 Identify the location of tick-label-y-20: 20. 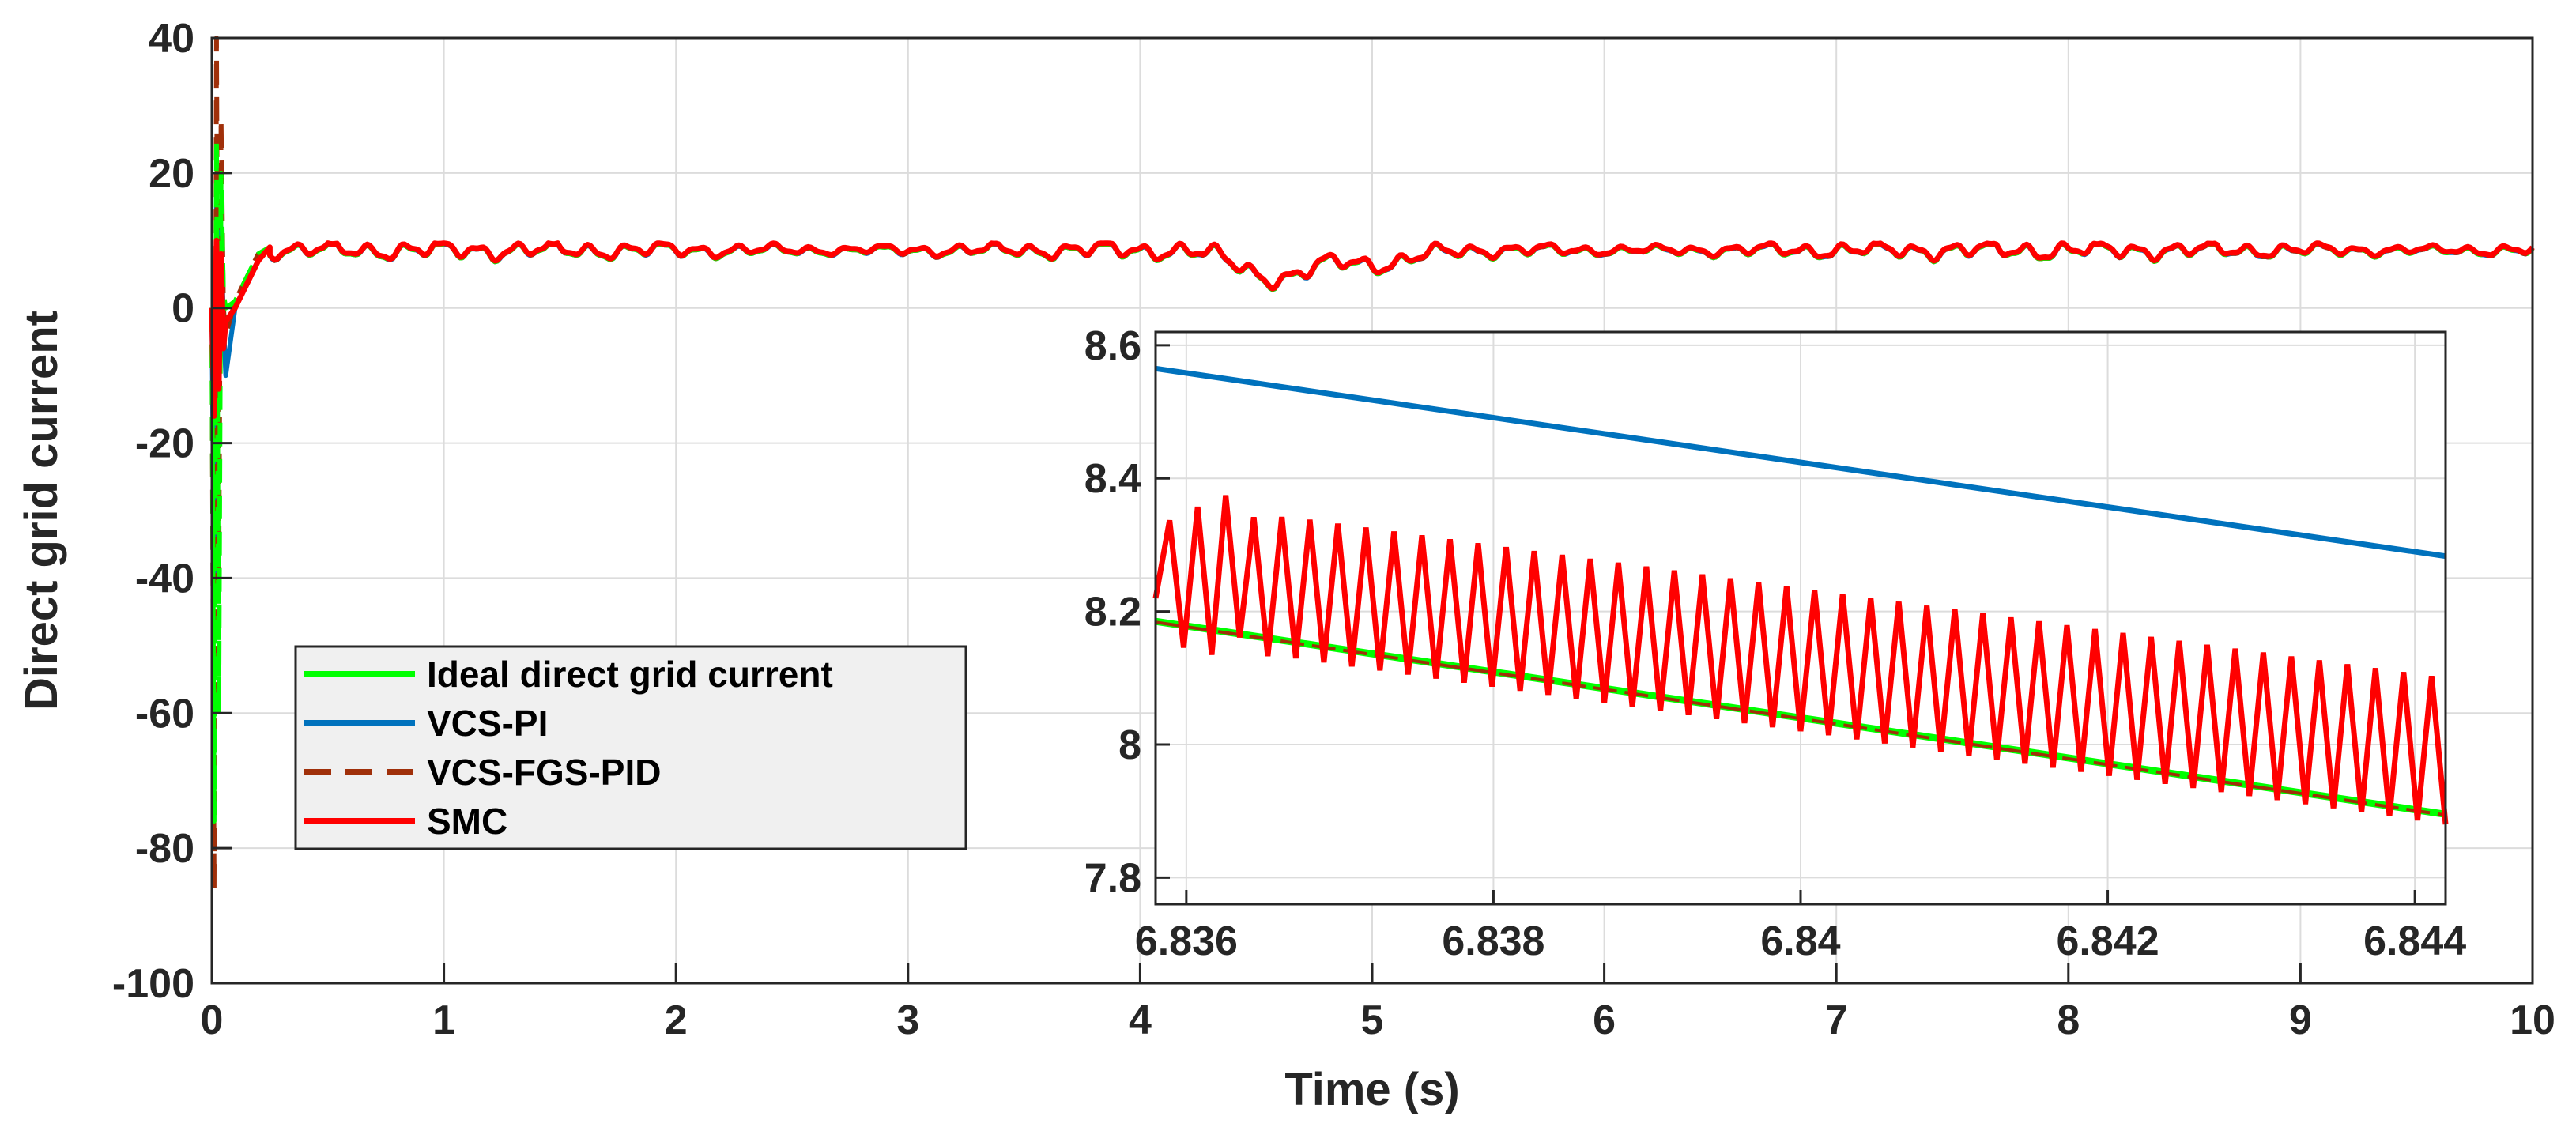
(171, 174).